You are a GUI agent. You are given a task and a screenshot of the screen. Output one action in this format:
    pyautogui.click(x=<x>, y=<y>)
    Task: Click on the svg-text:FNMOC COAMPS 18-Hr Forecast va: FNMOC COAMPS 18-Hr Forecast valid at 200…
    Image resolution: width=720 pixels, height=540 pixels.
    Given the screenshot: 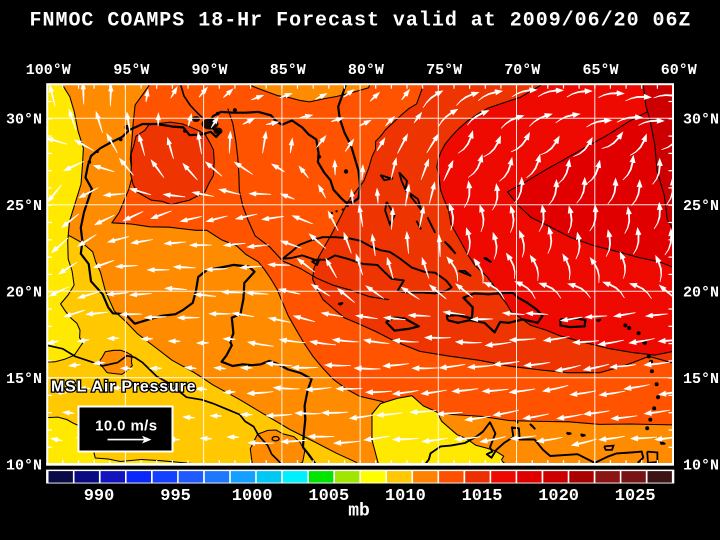 What is the action you would take?
    pyautogui.click(x=360, y=21)
    